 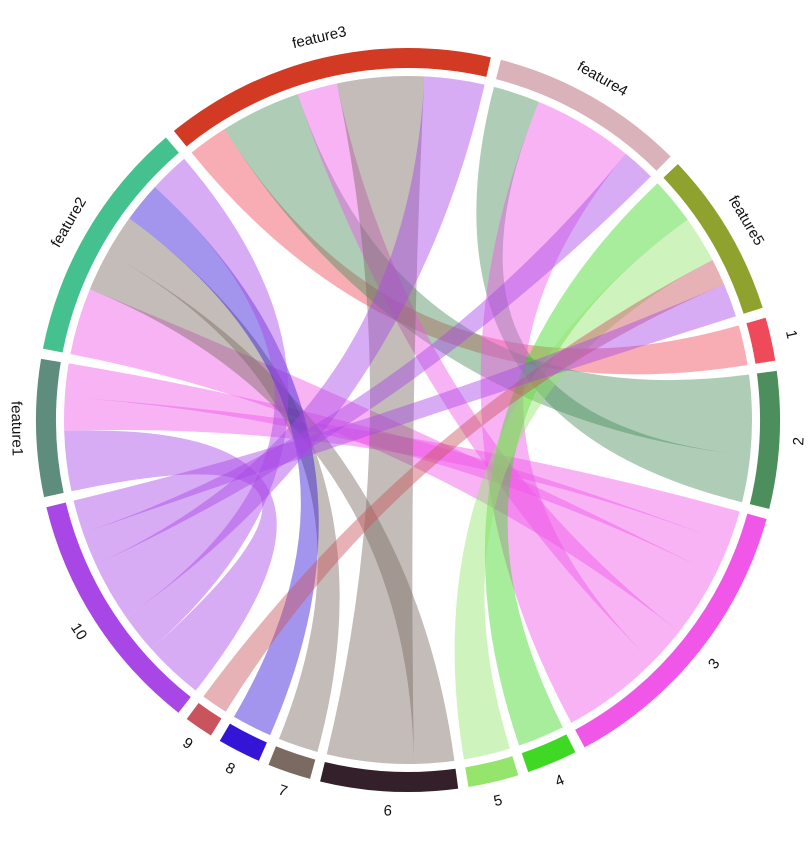 What do you see at coordinates (713, 238) in the screenshot?
I see `sector-arc-feature5` at bounding box center [713, 238].